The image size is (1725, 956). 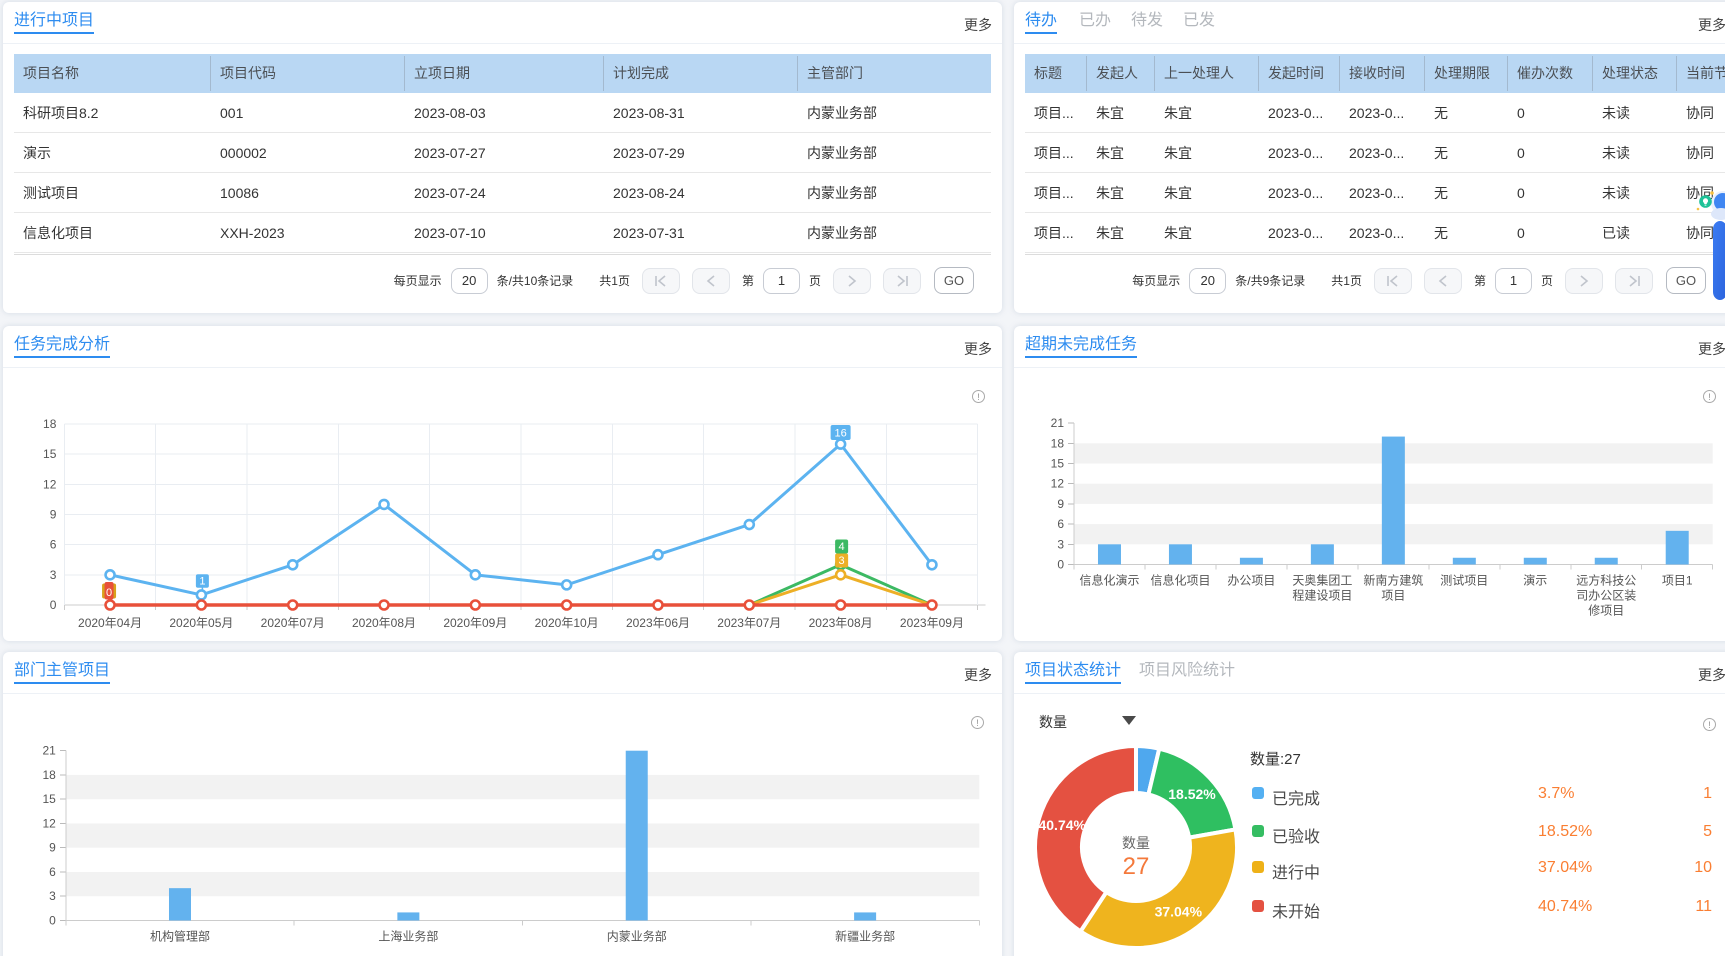 What do you see at coordinates (1136, 866) in the screenshot?
I see `svg-text: 27` at bounding box center [1136, 866].